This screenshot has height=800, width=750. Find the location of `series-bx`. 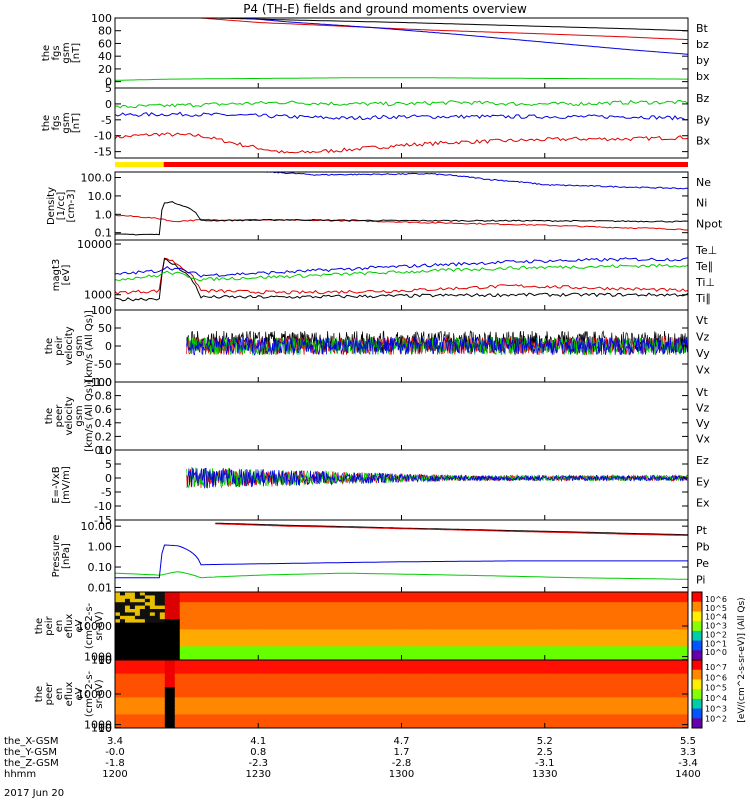

series-bx is located at coordinates (465, 36).